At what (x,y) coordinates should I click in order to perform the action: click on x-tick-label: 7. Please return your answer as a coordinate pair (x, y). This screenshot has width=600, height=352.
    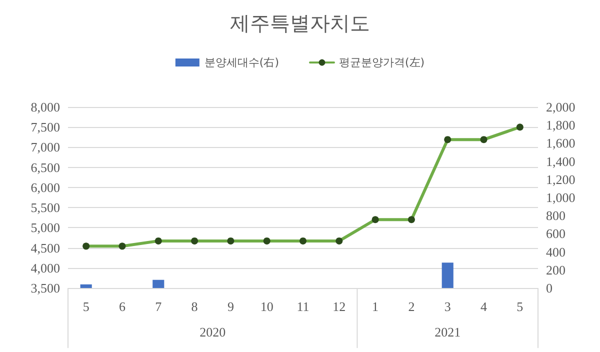
    Looking at the image, I should click on (158, 306).